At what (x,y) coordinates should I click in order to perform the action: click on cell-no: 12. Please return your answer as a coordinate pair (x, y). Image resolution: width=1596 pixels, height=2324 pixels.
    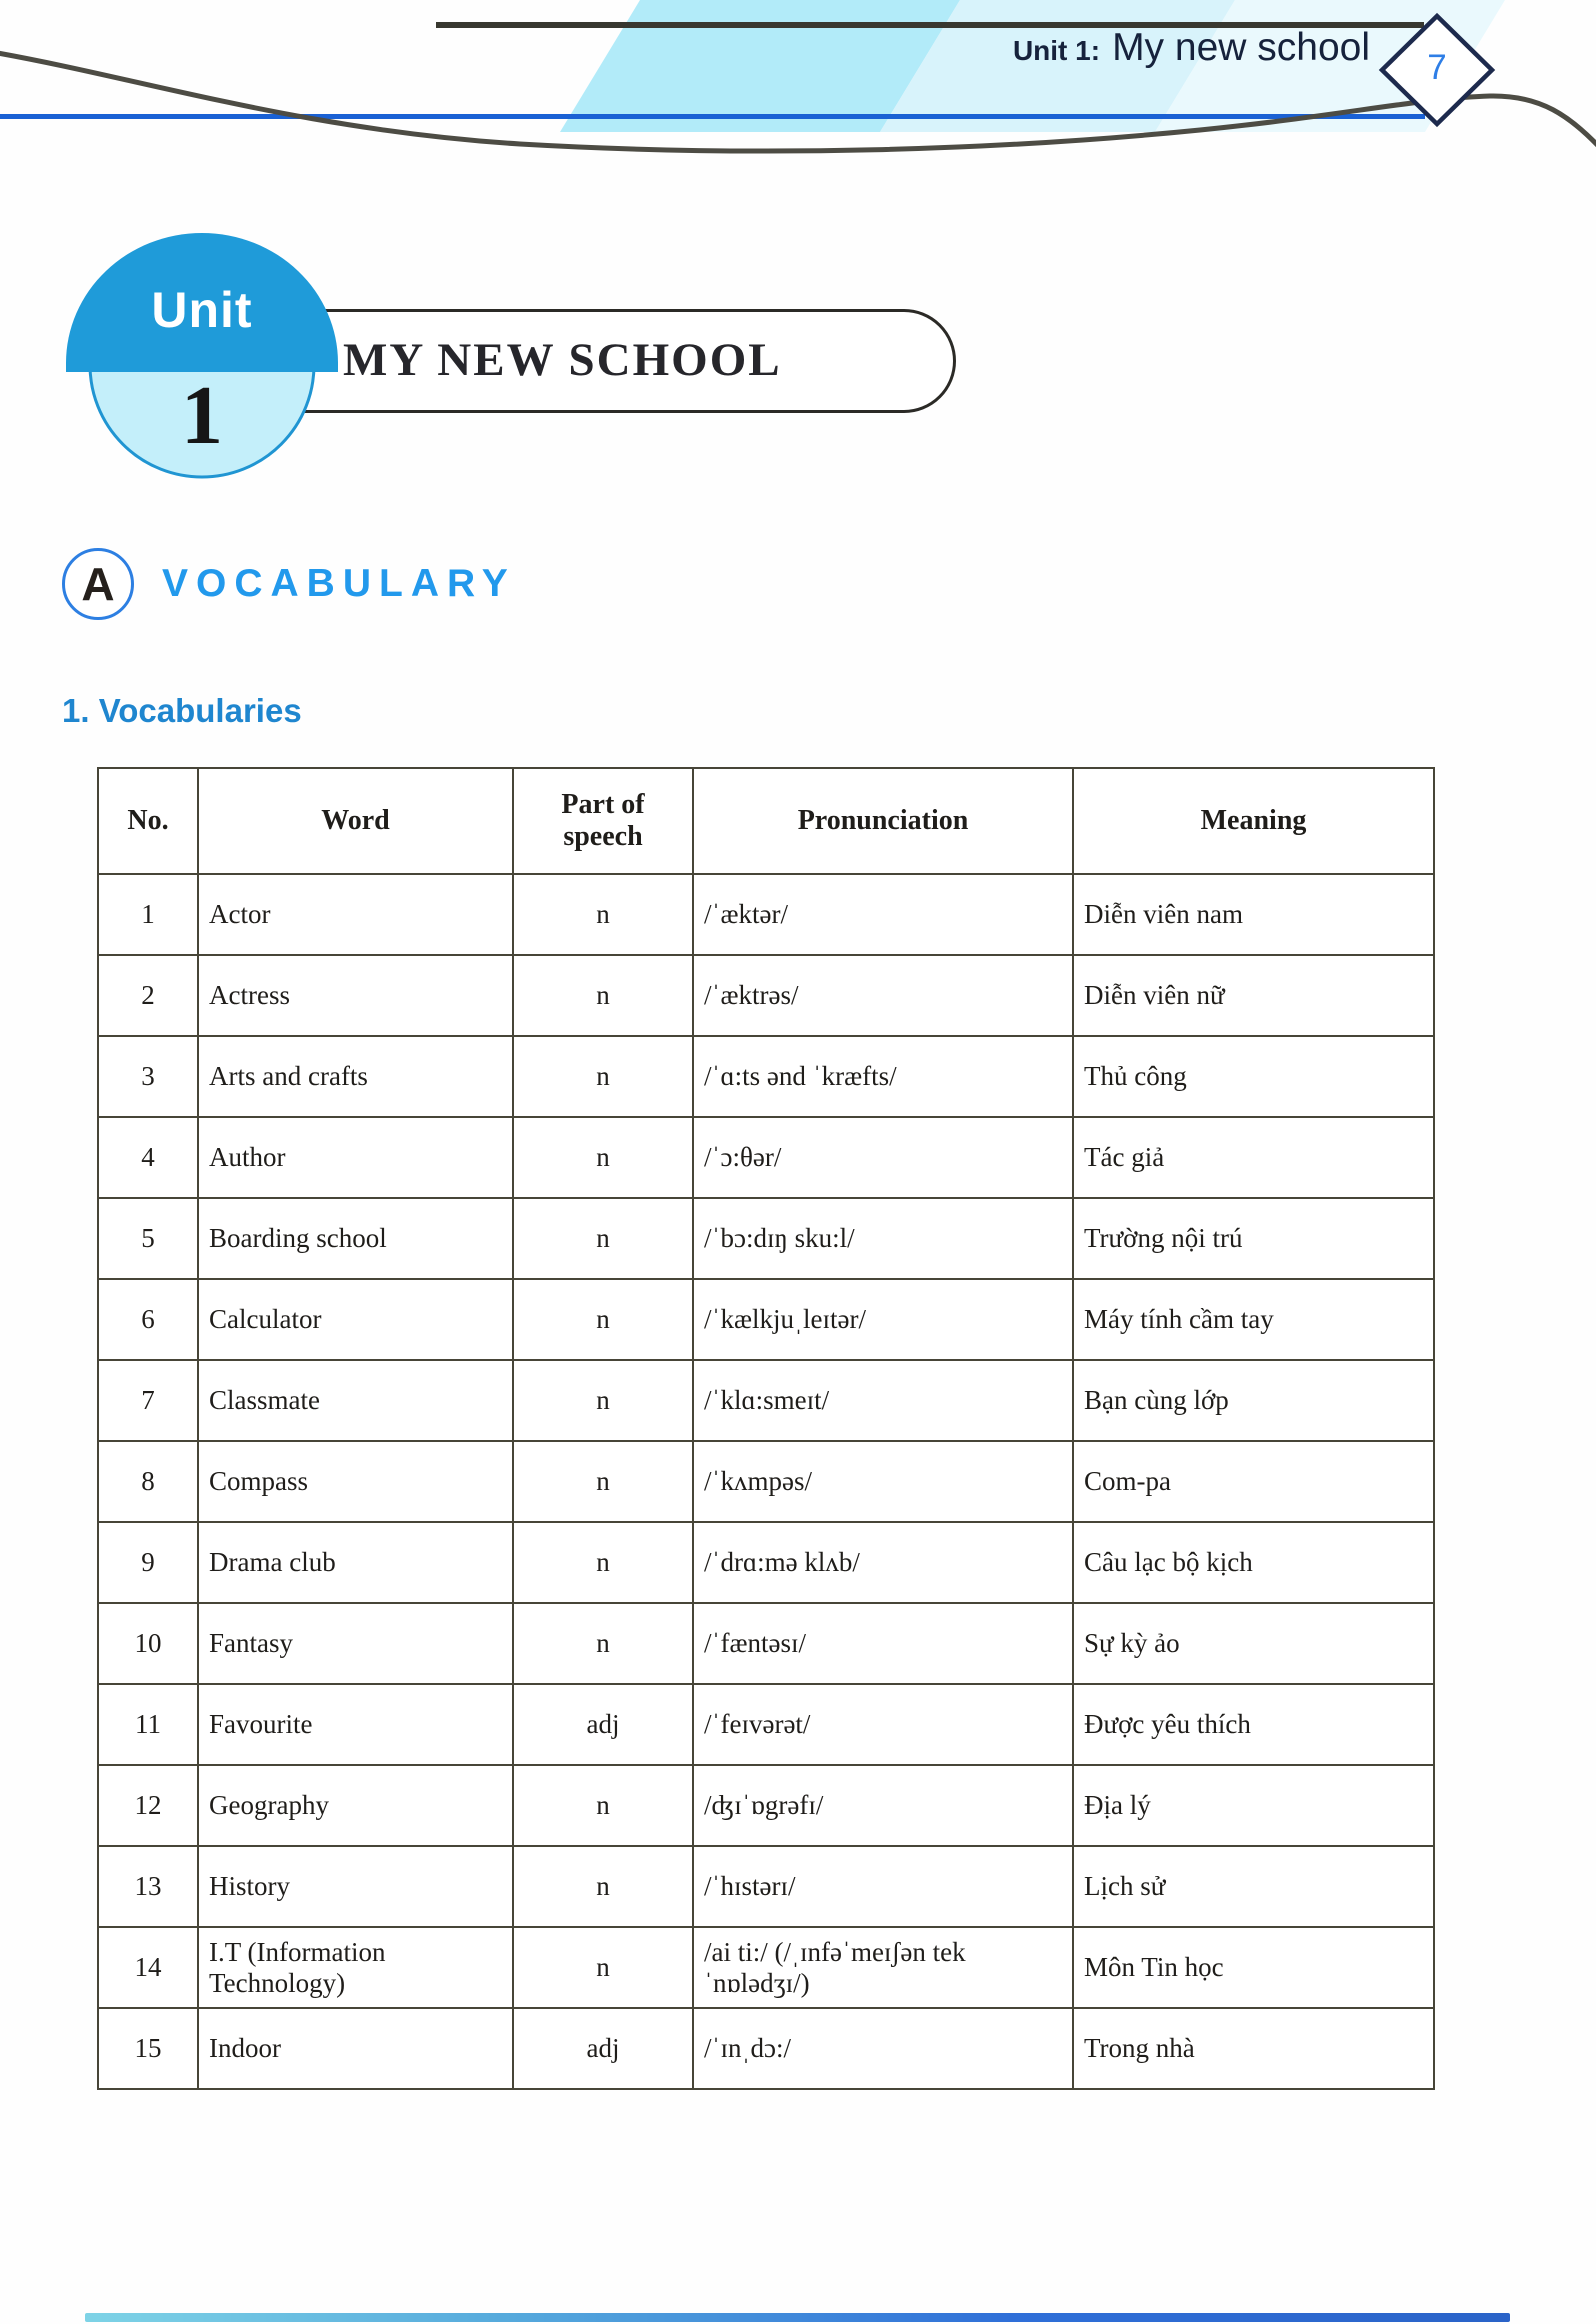
    Looking at the image, I should click on (148, 1805).